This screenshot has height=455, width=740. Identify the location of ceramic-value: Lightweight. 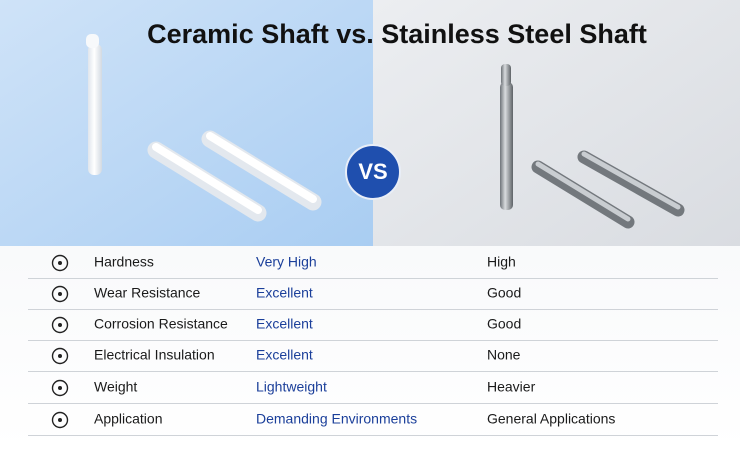
(291, 387).